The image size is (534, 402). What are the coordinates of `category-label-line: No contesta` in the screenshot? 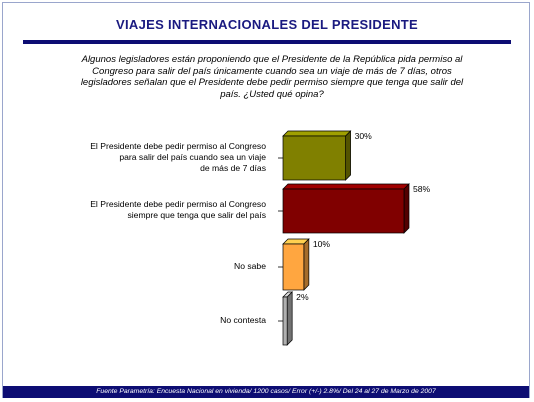 It's located at (243, 319).